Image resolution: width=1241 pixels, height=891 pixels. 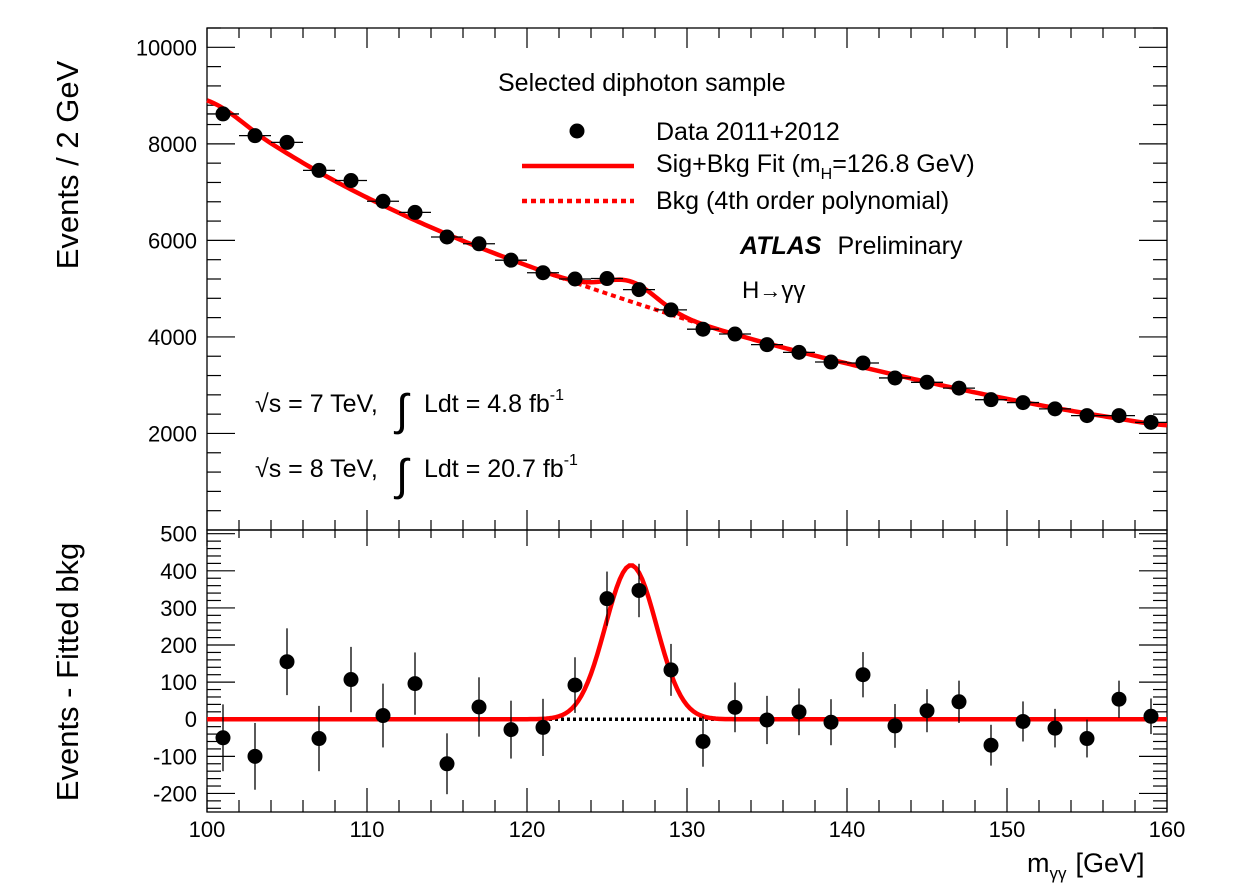 I want to click on x-axis-title-sub: γγ, so click(x=1059, y=873).